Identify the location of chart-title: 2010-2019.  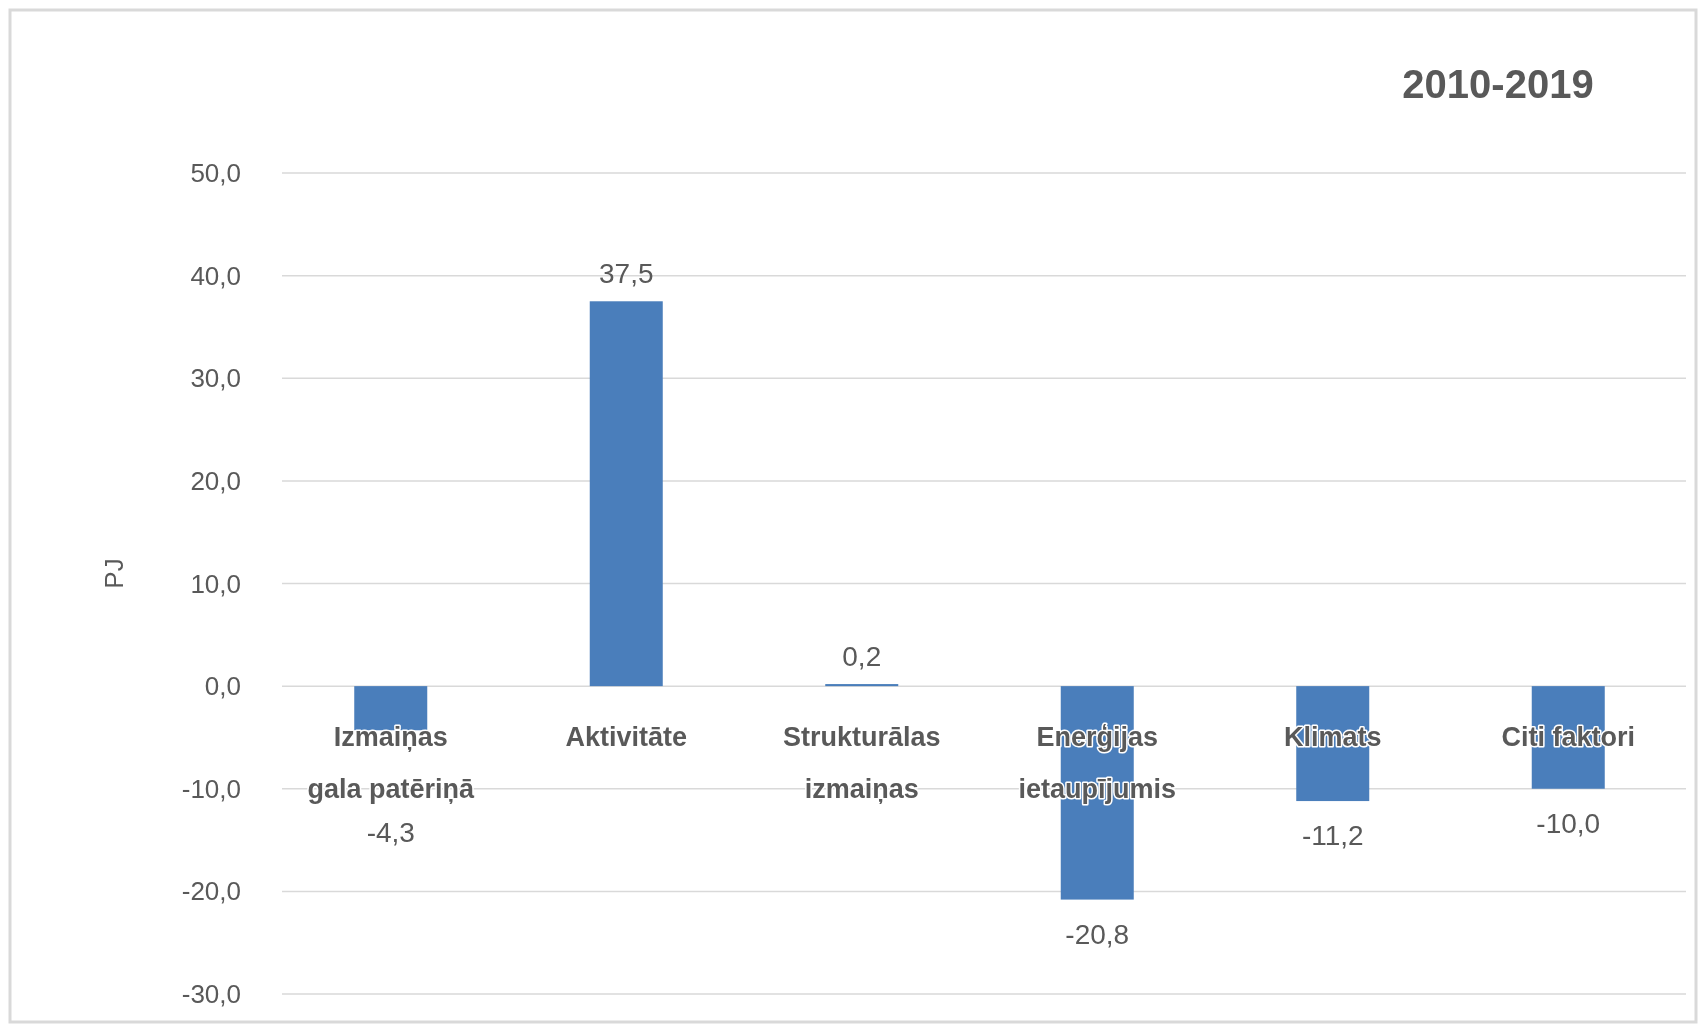
(1498, 84).